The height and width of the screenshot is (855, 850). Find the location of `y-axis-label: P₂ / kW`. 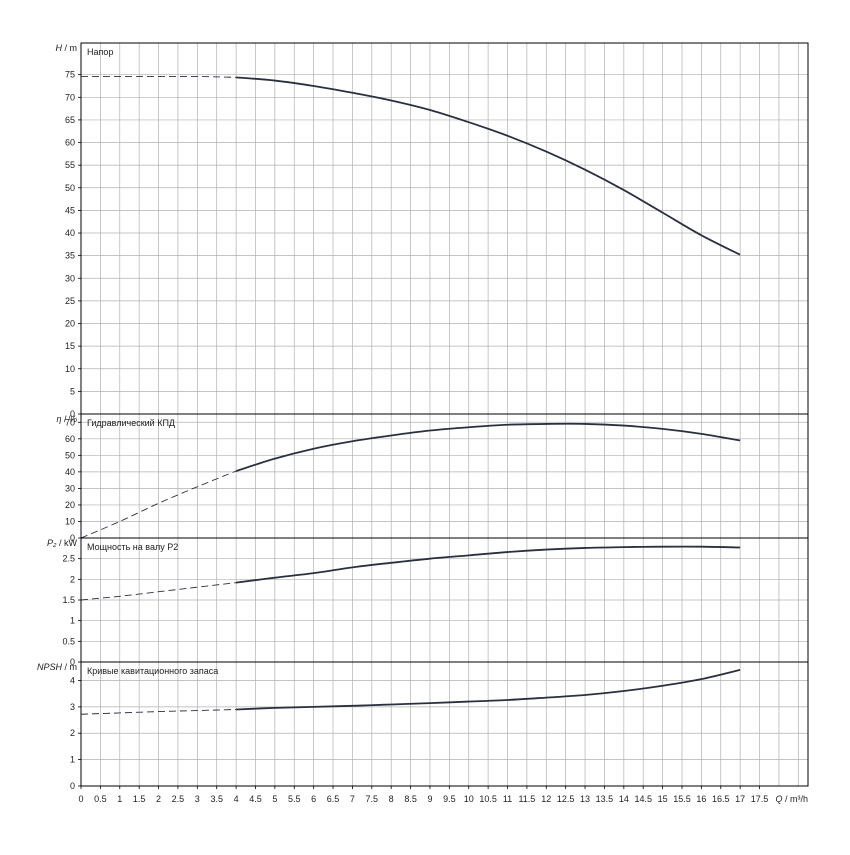

y-axis-label: P₂ / kW is located at coordinates (62, 543).